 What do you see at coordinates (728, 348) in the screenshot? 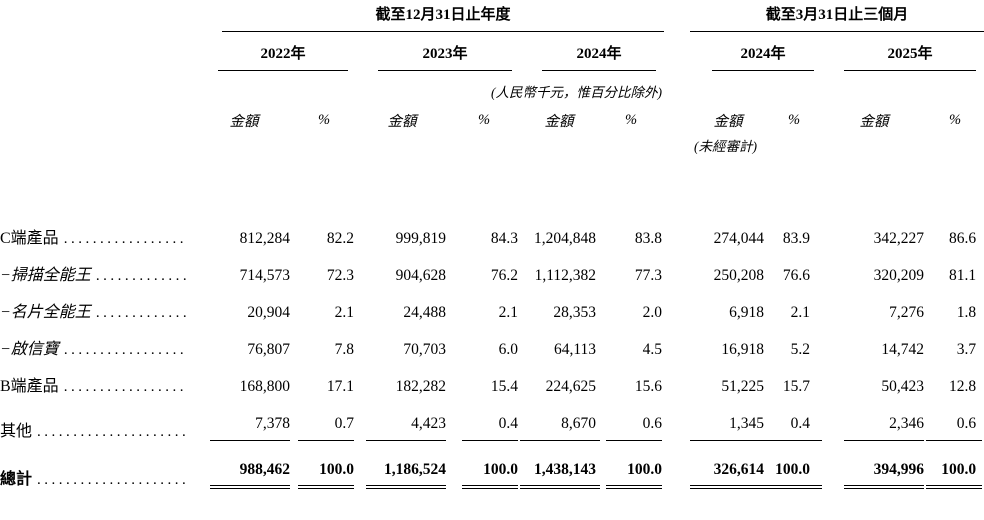
I see `qixinbao-q1-2024-amount: 16,918` at bounding box center [728, 348].